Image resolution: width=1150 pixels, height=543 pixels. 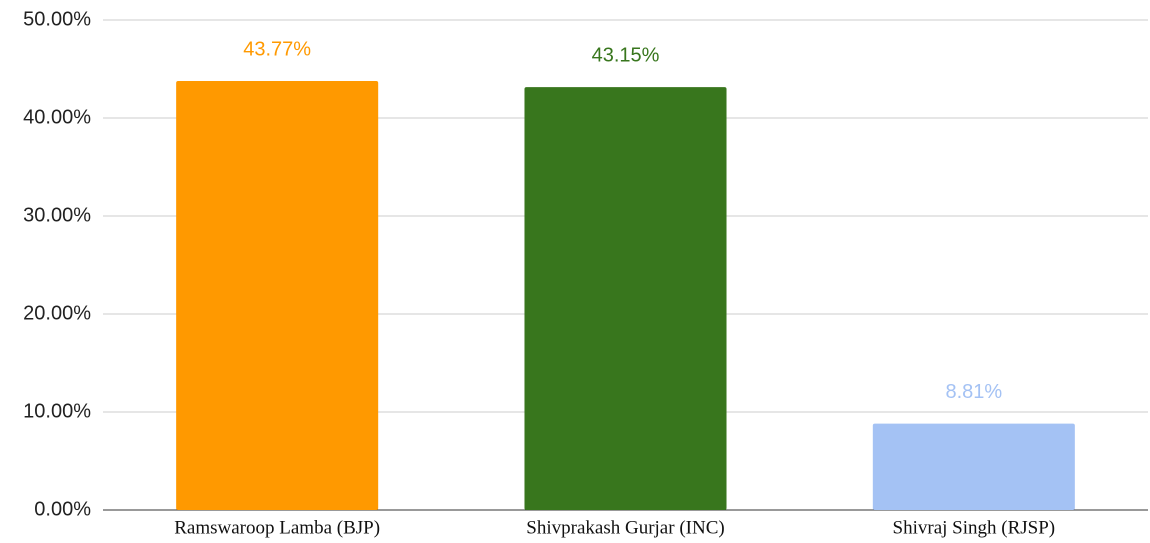 I want to click on y-tick-label: 50.00%, so click(x=57, y=19).